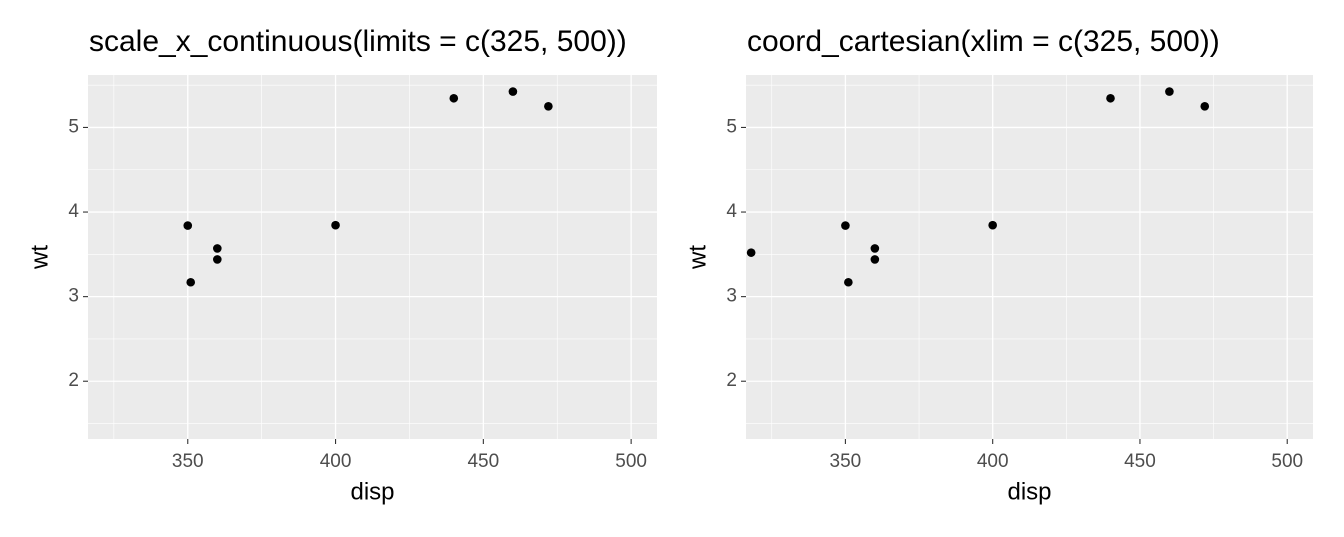  What do you see at coordinates (358, 41) in the screenshot?
I see `chart-title: scale_x_continuous(limits = c(325, 500))` at bounding box center [358, 41].